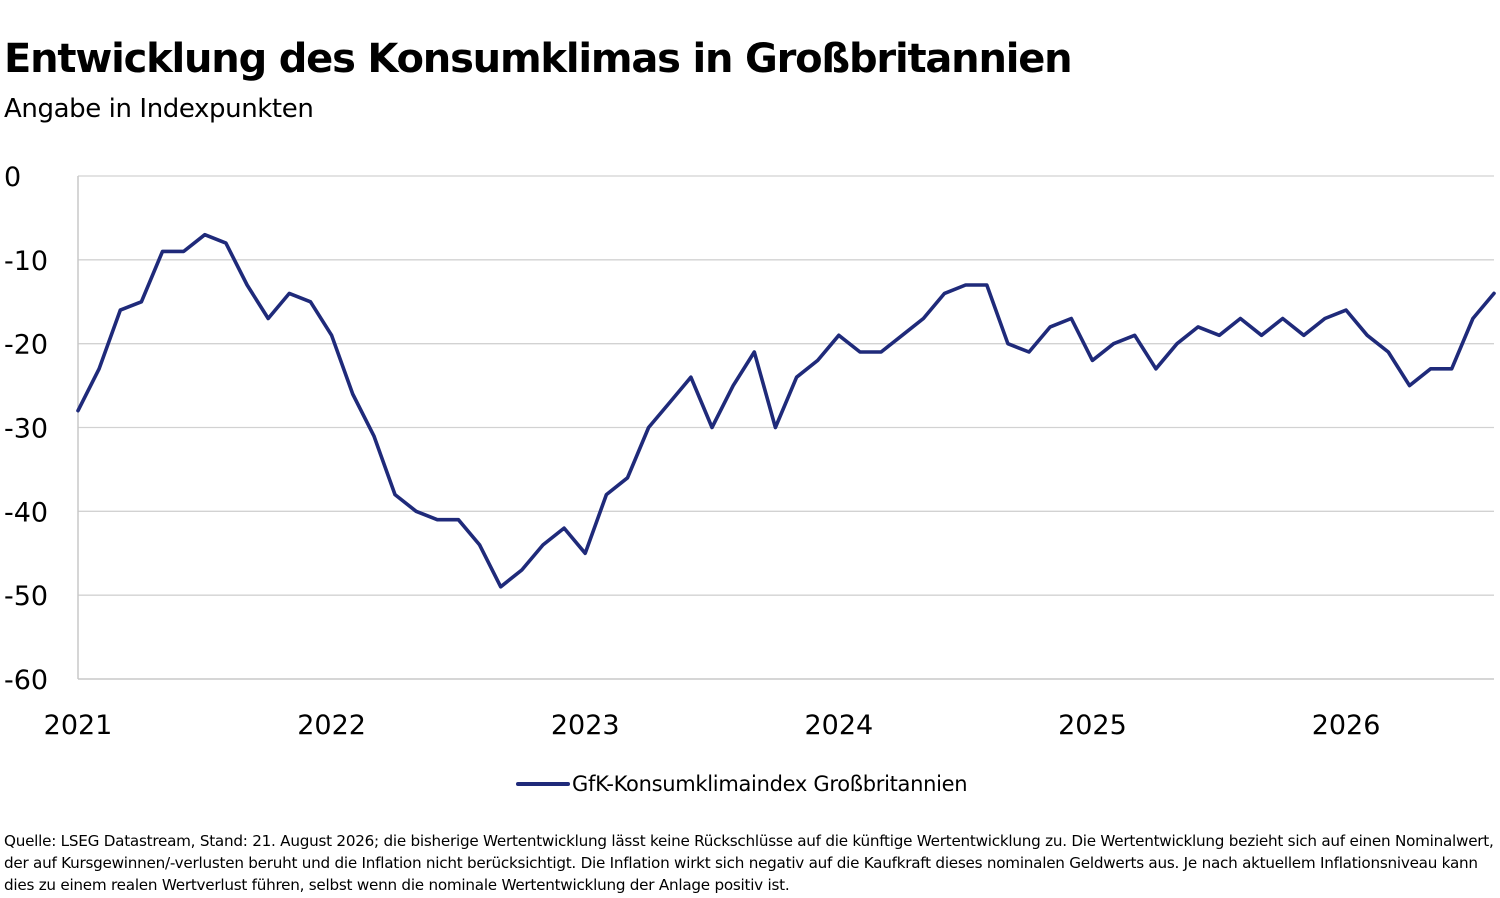  What do you see at coordinates (838, 725) in the screenshot?
I see `x-tick-label: 2024` at bounding box center [838, 725].